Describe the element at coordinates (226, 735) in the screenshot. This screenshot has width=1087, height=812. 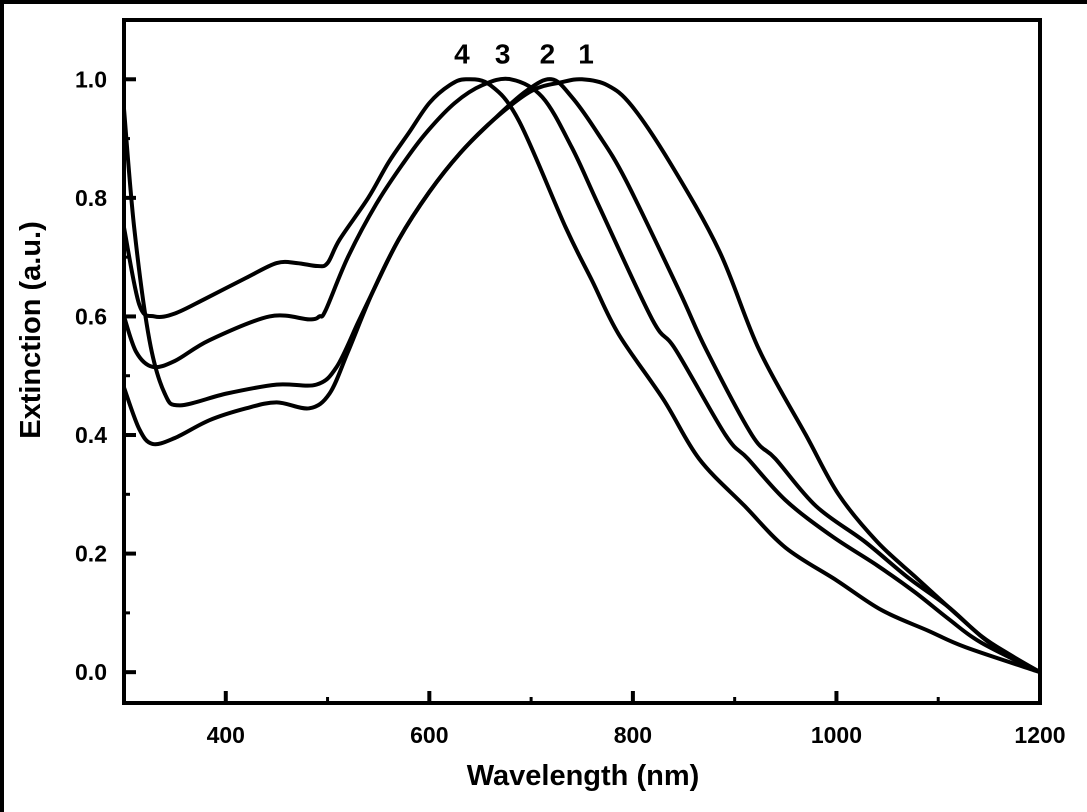
I see `x-tick-label: 400` at that location.